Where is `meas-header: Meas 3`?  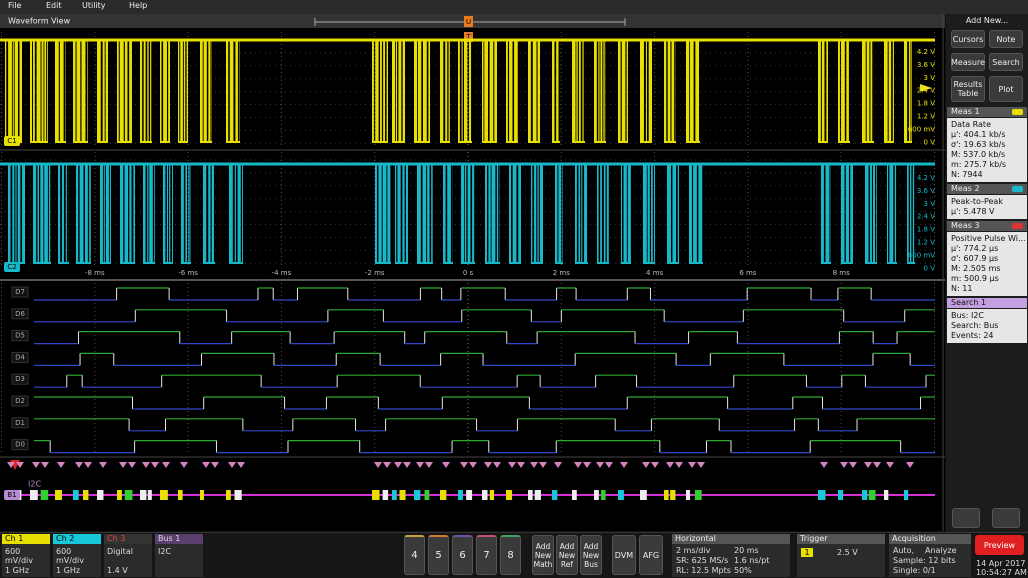
meas-header: Meas 3 is located at coordinates (987, 226).